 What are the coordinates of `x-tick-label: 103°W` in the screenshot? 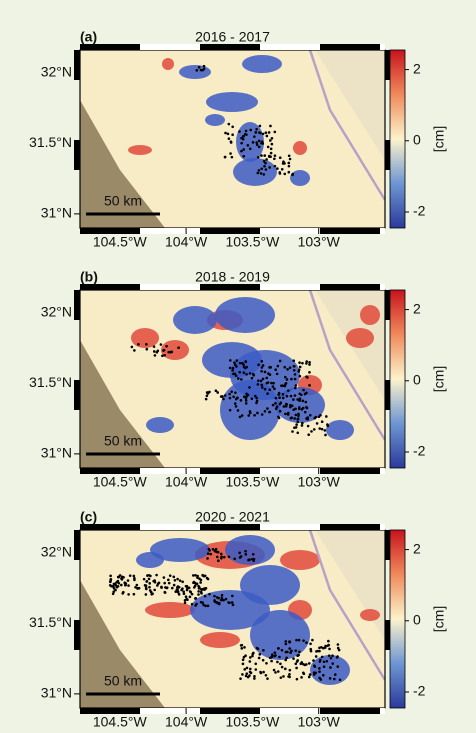 It's located at (319, 482).